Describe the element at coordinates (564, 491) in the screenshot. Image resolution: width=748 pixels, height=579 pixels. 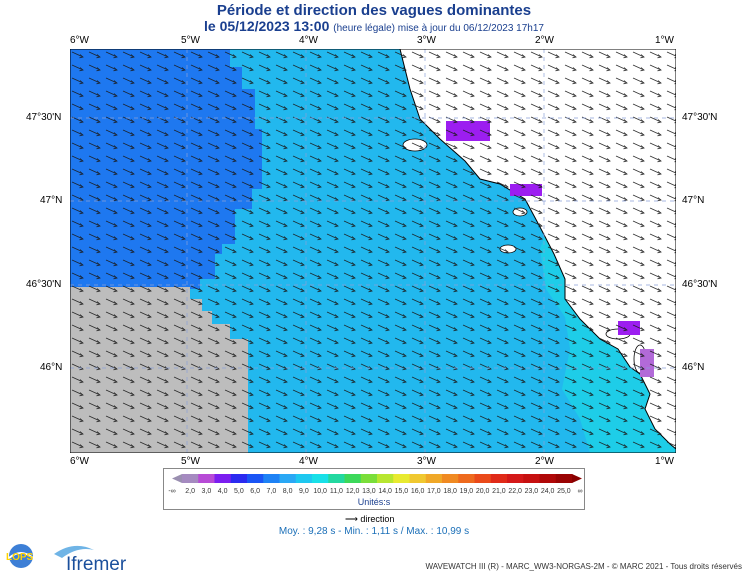
I see `legend-label: 25,0` at that location.